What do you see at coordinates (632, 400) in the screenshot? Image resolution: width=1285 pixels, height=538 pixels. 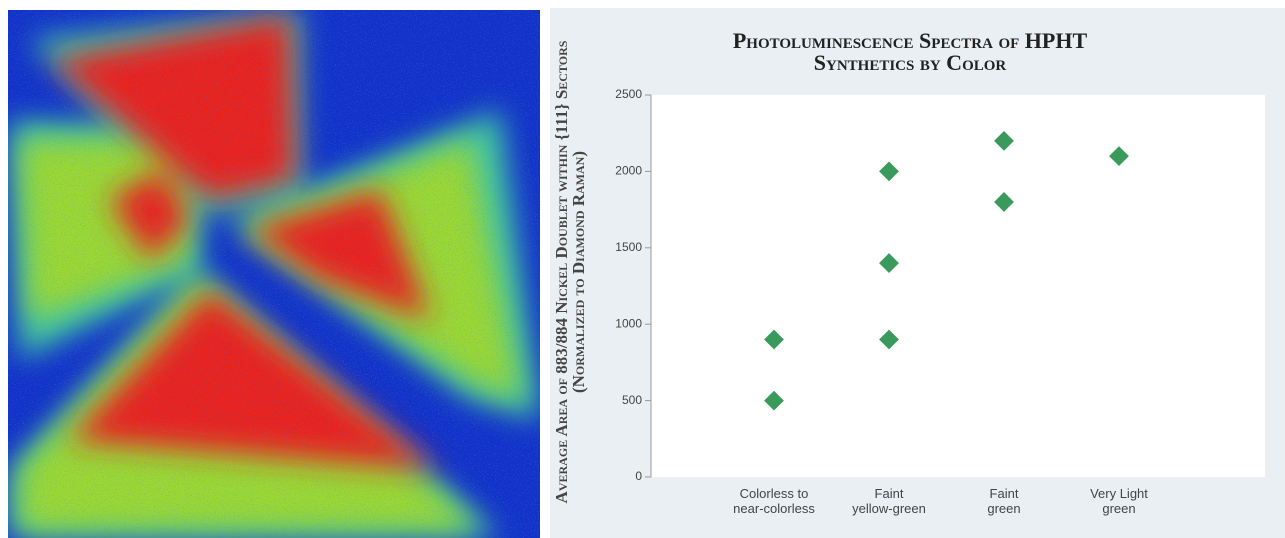 I see `y-tick-label: 500` at bounding box center [632, 400].